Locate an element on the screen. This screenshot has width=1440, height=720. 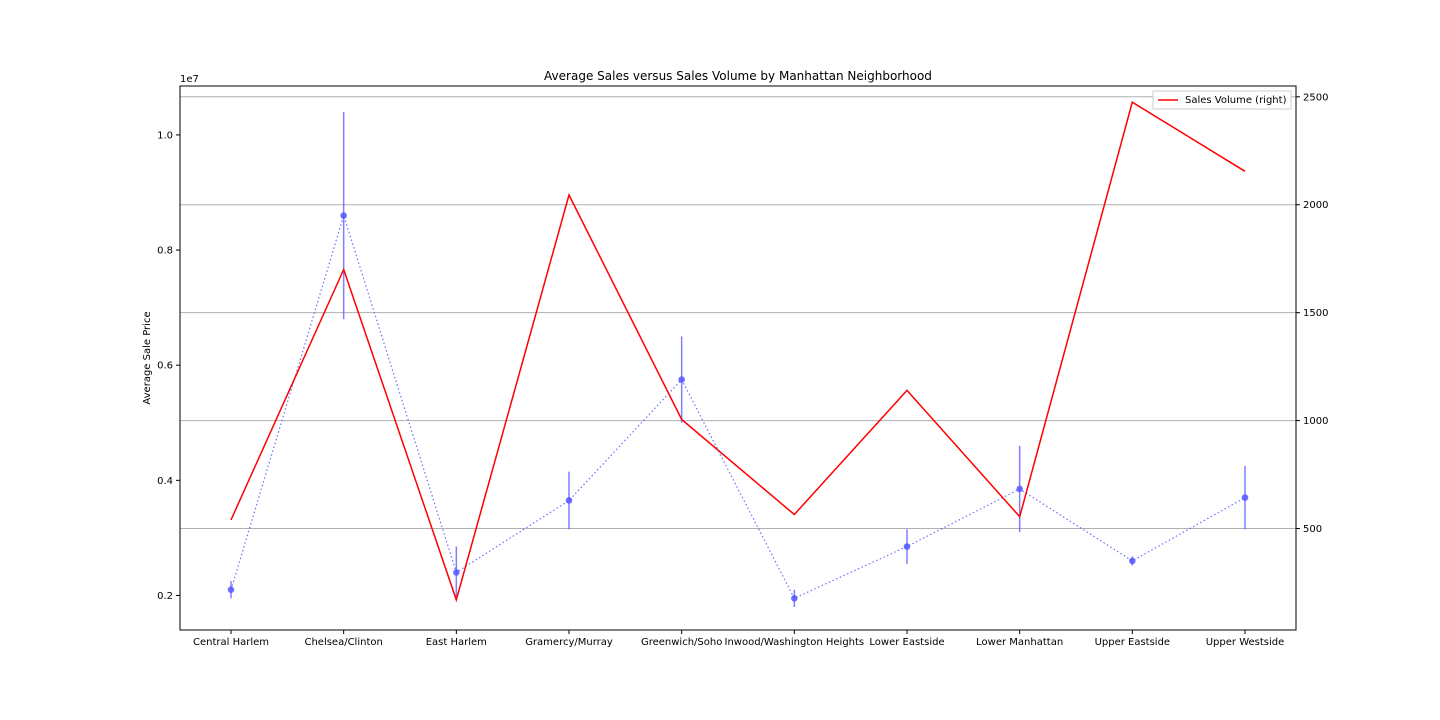
x-tick-label: Gramercy/Murray is located at coordinates (569, 642).